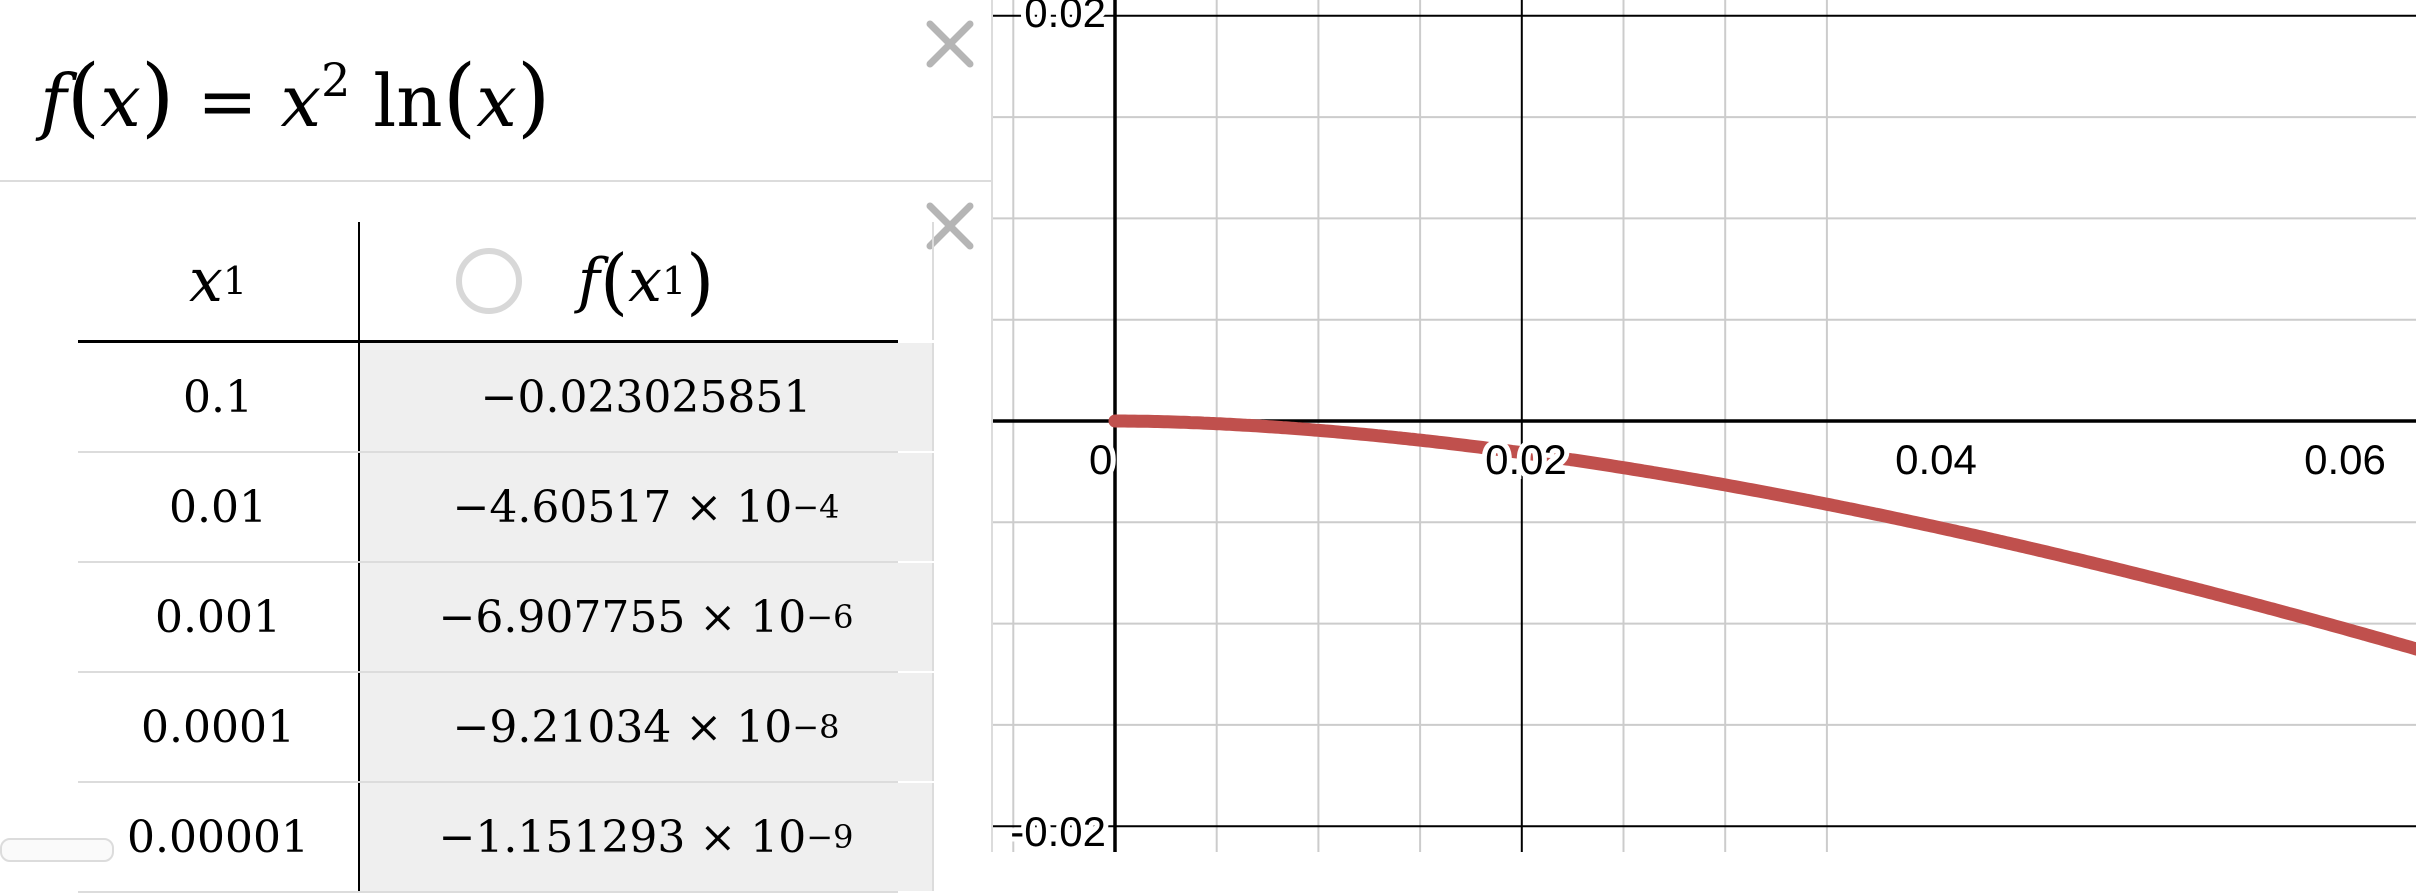 The height and width of the screenshot is (893, 2416). What do you see at coordinates (1100, 459) in the screenshot?
I see `x-tick-label-0: 0` at bounding box center [1100, 459].